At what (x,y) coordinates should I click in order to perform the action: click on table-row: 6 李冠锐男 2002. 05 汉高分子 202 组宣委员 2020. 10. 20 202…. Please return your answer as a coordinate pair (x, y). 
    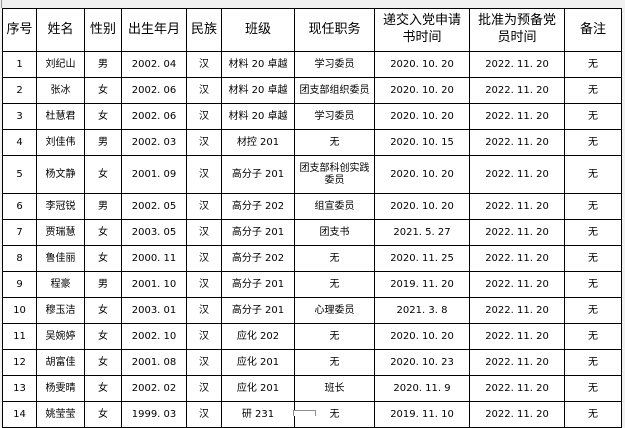
    Looking at the image, I should click on (312, 206).